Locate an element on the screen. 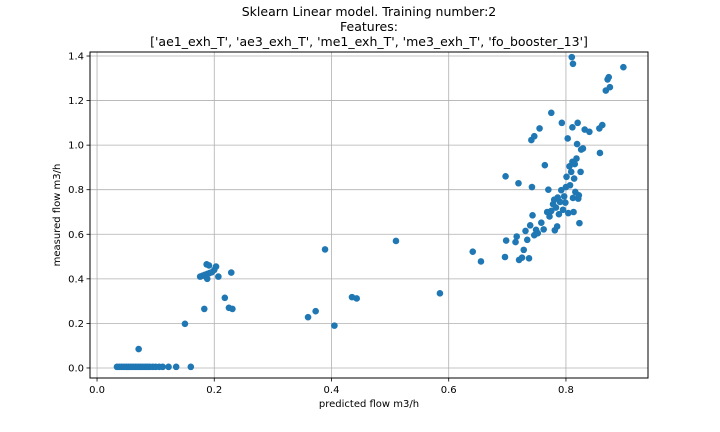 The height and width of the screenshot is (432, 720). x-axis-ticks: 0.0 0.2 0.4 0.6 0.8 is located at coordinates (331, 387).